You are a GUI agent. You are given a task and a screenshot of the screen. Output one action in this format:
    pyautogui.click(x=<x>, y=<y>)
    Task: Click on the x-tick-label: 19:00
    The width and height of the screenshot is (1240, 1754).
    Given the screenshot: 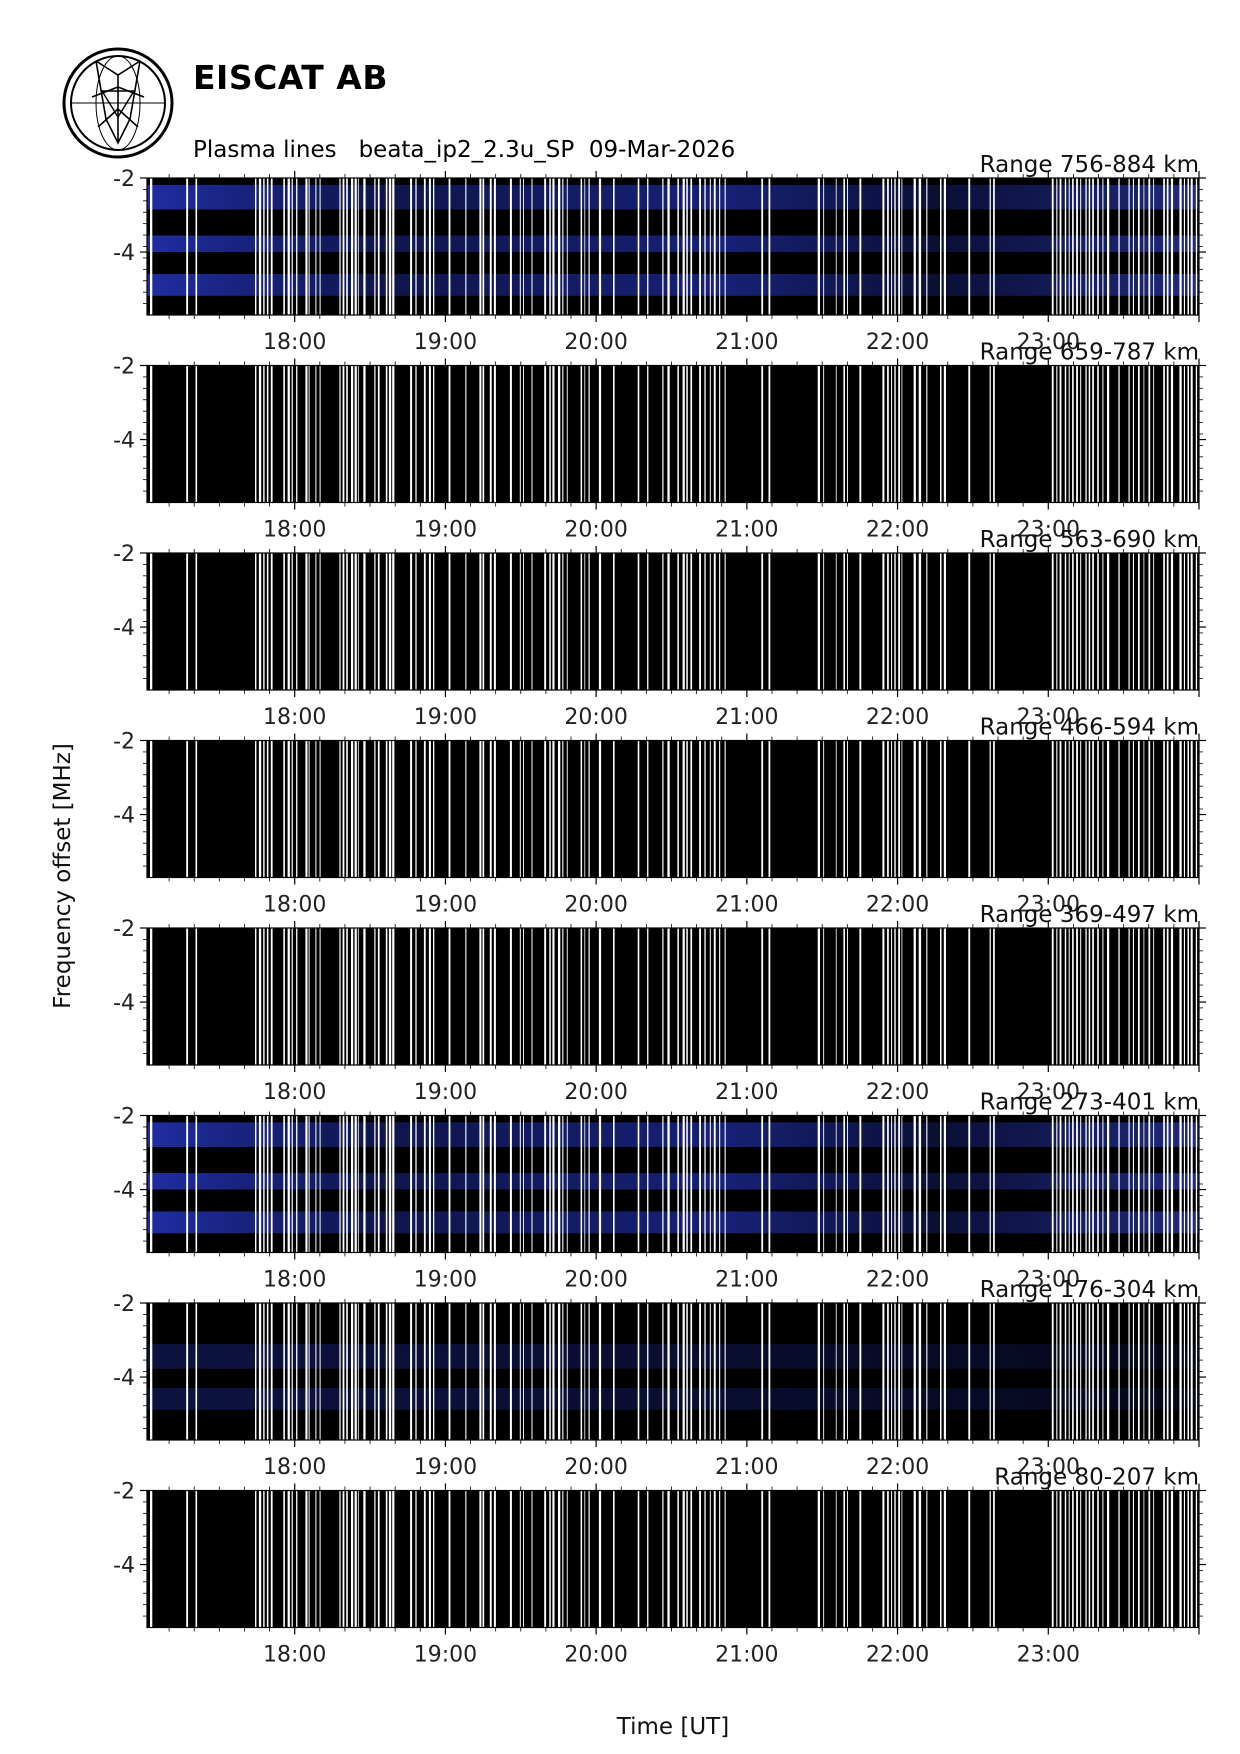 What is the action you would take?
    pyautogui.click(x=445, y=1655)
    